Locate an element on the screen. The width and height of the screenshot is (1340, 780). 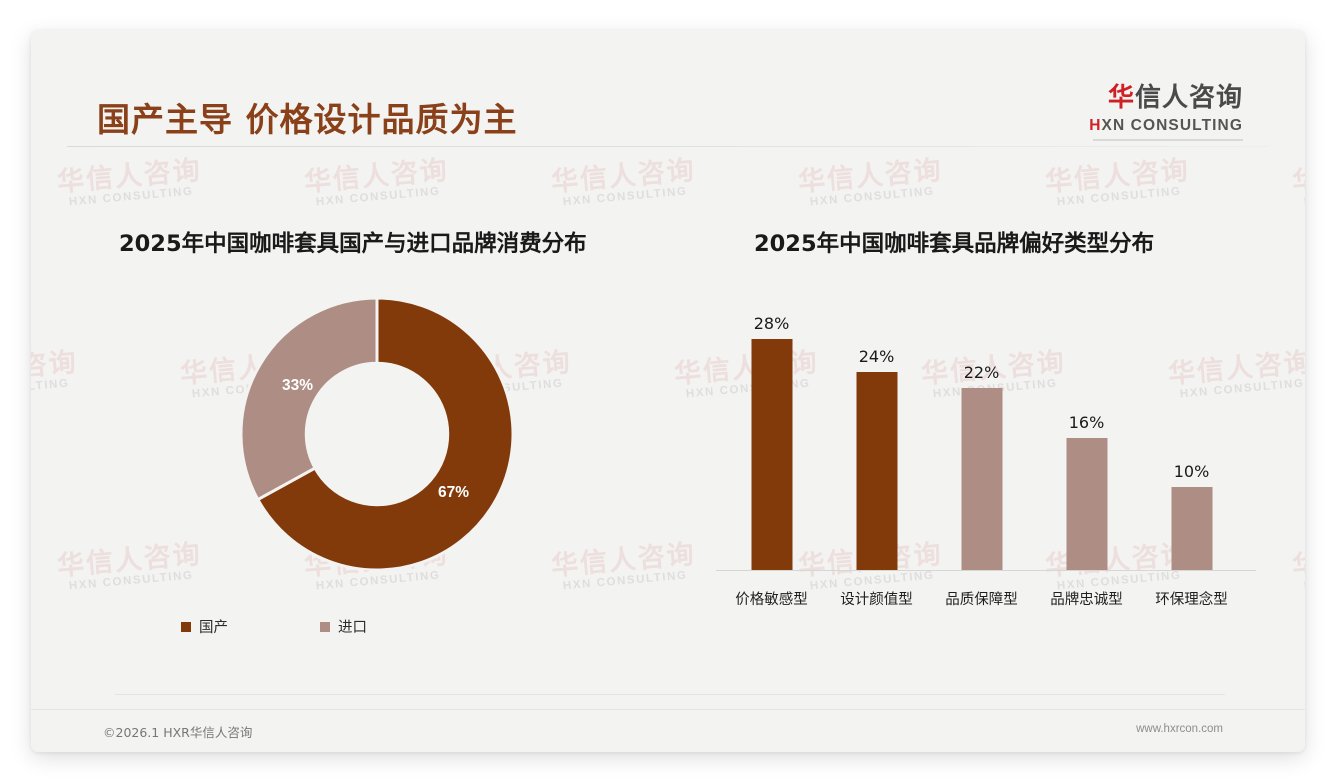
bar-column: 16% 品牌忠诚型 is located at coordinates (1086, 510).